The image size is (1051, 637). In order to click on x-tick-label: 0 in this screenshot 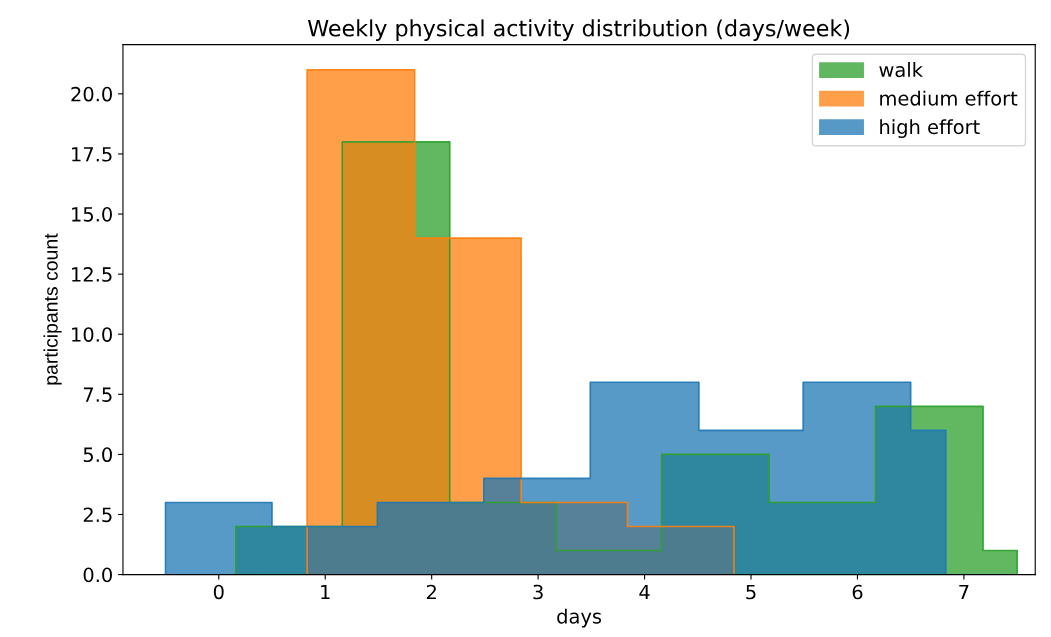, I will do `click(218, 592)`.